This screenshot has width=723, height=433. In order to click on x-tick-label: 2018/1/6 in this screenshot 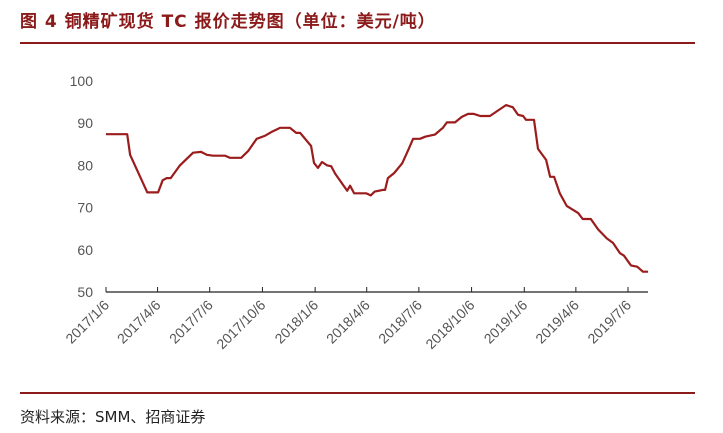, I will do `click(296, 322)`.